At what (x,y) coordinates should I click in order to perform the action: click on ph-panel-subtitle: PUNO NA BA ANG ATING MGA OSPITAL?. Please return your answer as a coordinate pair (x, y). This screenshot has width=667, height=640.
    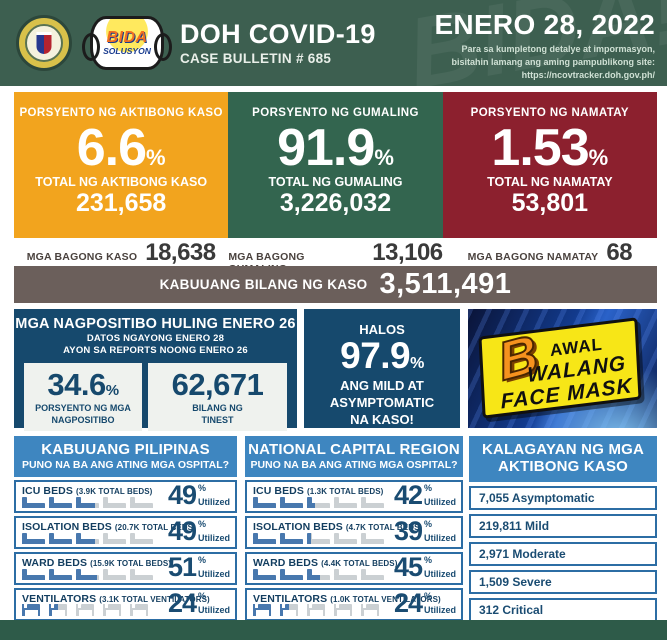
    Looking at the image, I should click on (125, 465).